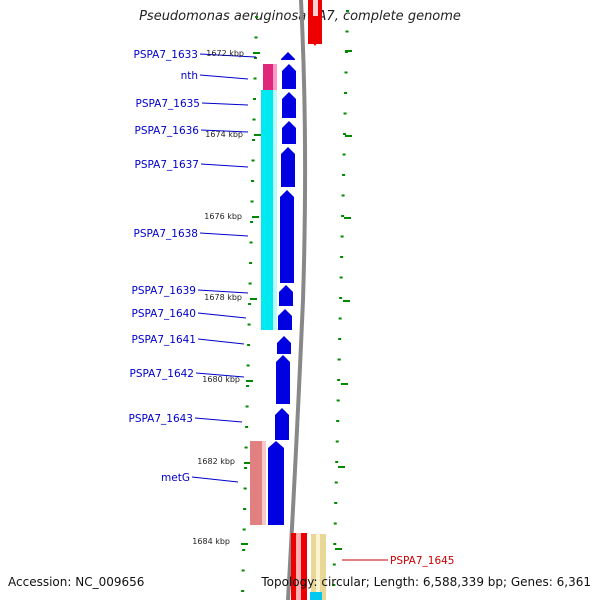 Image resolution: width=600 pixels, height=600 pixels. I want to click on gene-label: PSPA7_1641, so click(164, 340).